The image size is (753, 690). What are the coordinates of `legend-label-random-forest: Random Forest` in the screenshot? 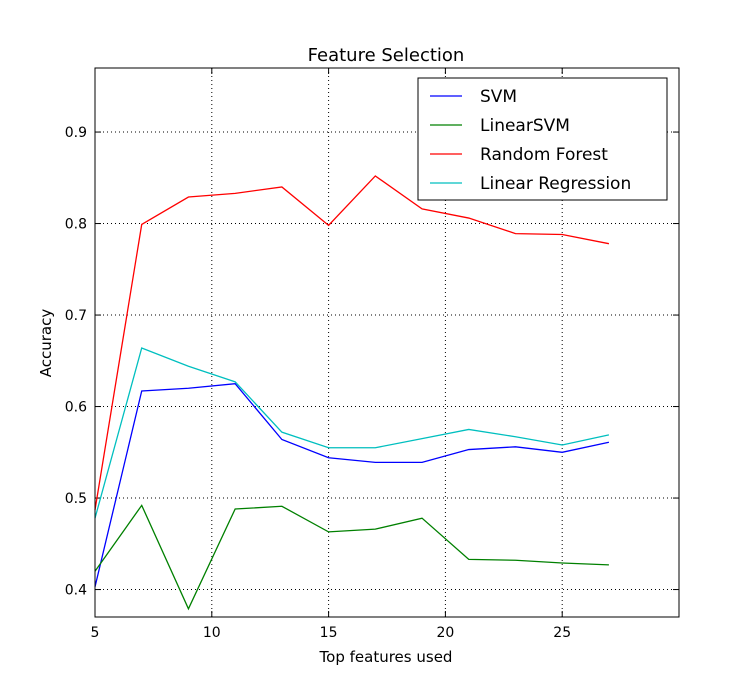 It's located at (544, 155).